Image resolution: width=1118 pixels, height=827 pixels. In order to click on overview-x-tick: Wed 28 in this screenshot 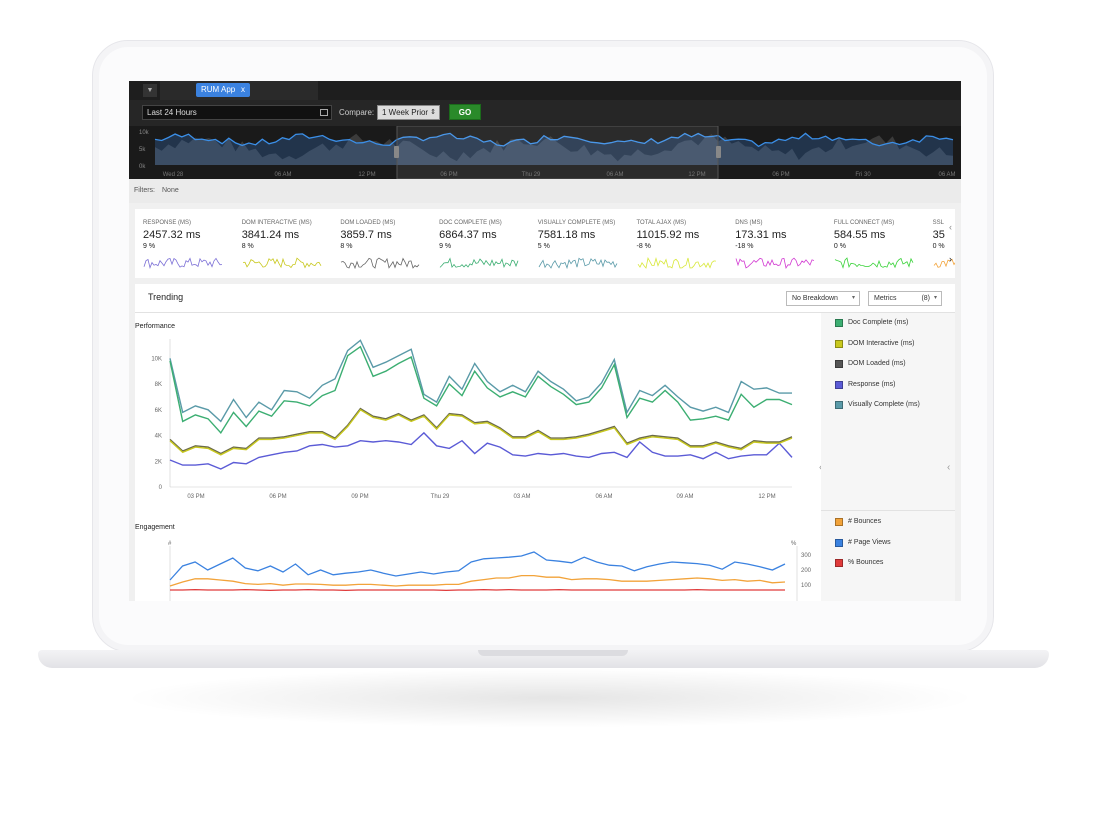, I will do `click(173, 175)`.